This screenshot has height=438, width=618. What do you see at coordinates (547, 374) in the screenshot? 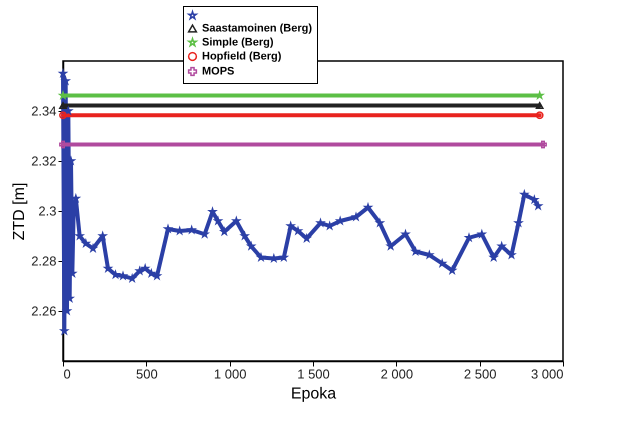
I see `x-tick-label: 3 000` at bounding box center [547, 374].